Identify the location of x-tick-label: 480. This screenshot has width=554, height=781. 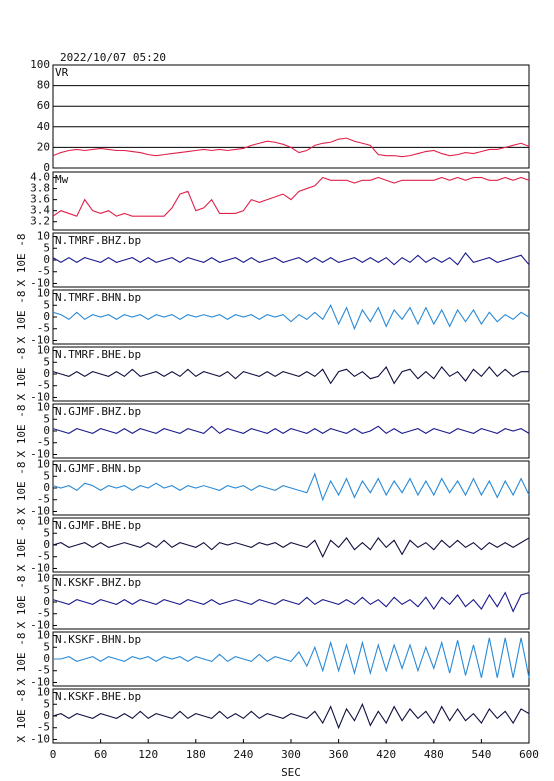
(434, 754).